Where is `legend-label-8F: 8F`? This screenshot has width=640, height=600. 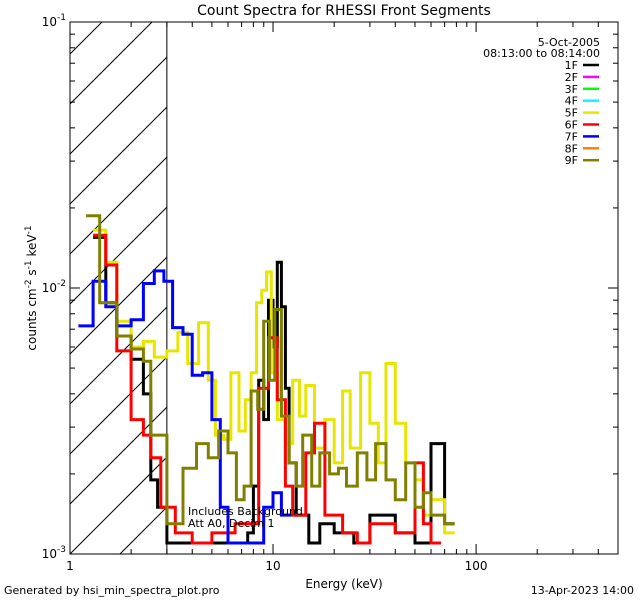 legend-label-8F: 8F is located at coordinates (571, 148).